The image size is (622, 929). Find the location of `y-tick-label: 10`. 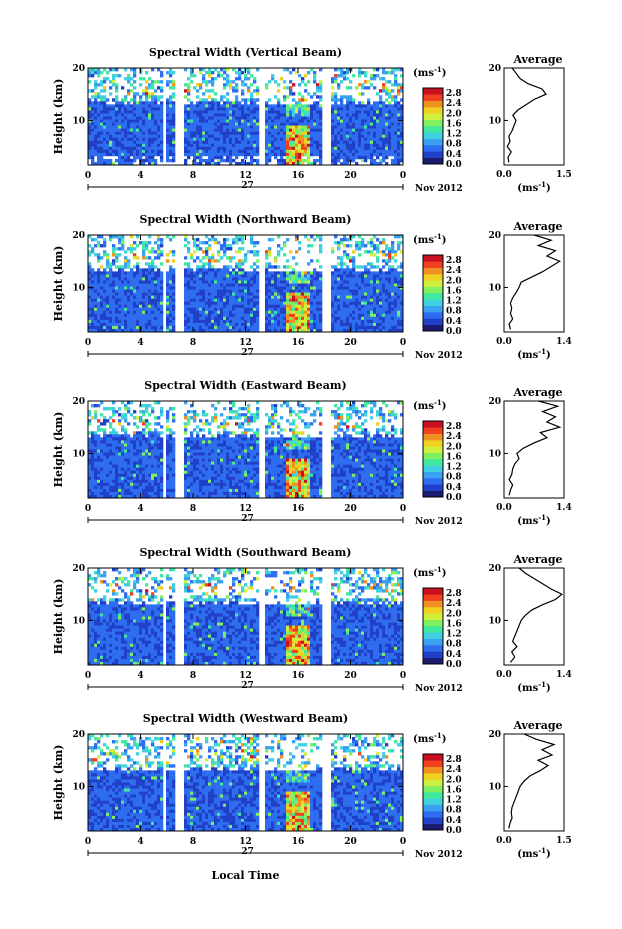

y-tick-label: 10 is located at coordinates (78, 121).